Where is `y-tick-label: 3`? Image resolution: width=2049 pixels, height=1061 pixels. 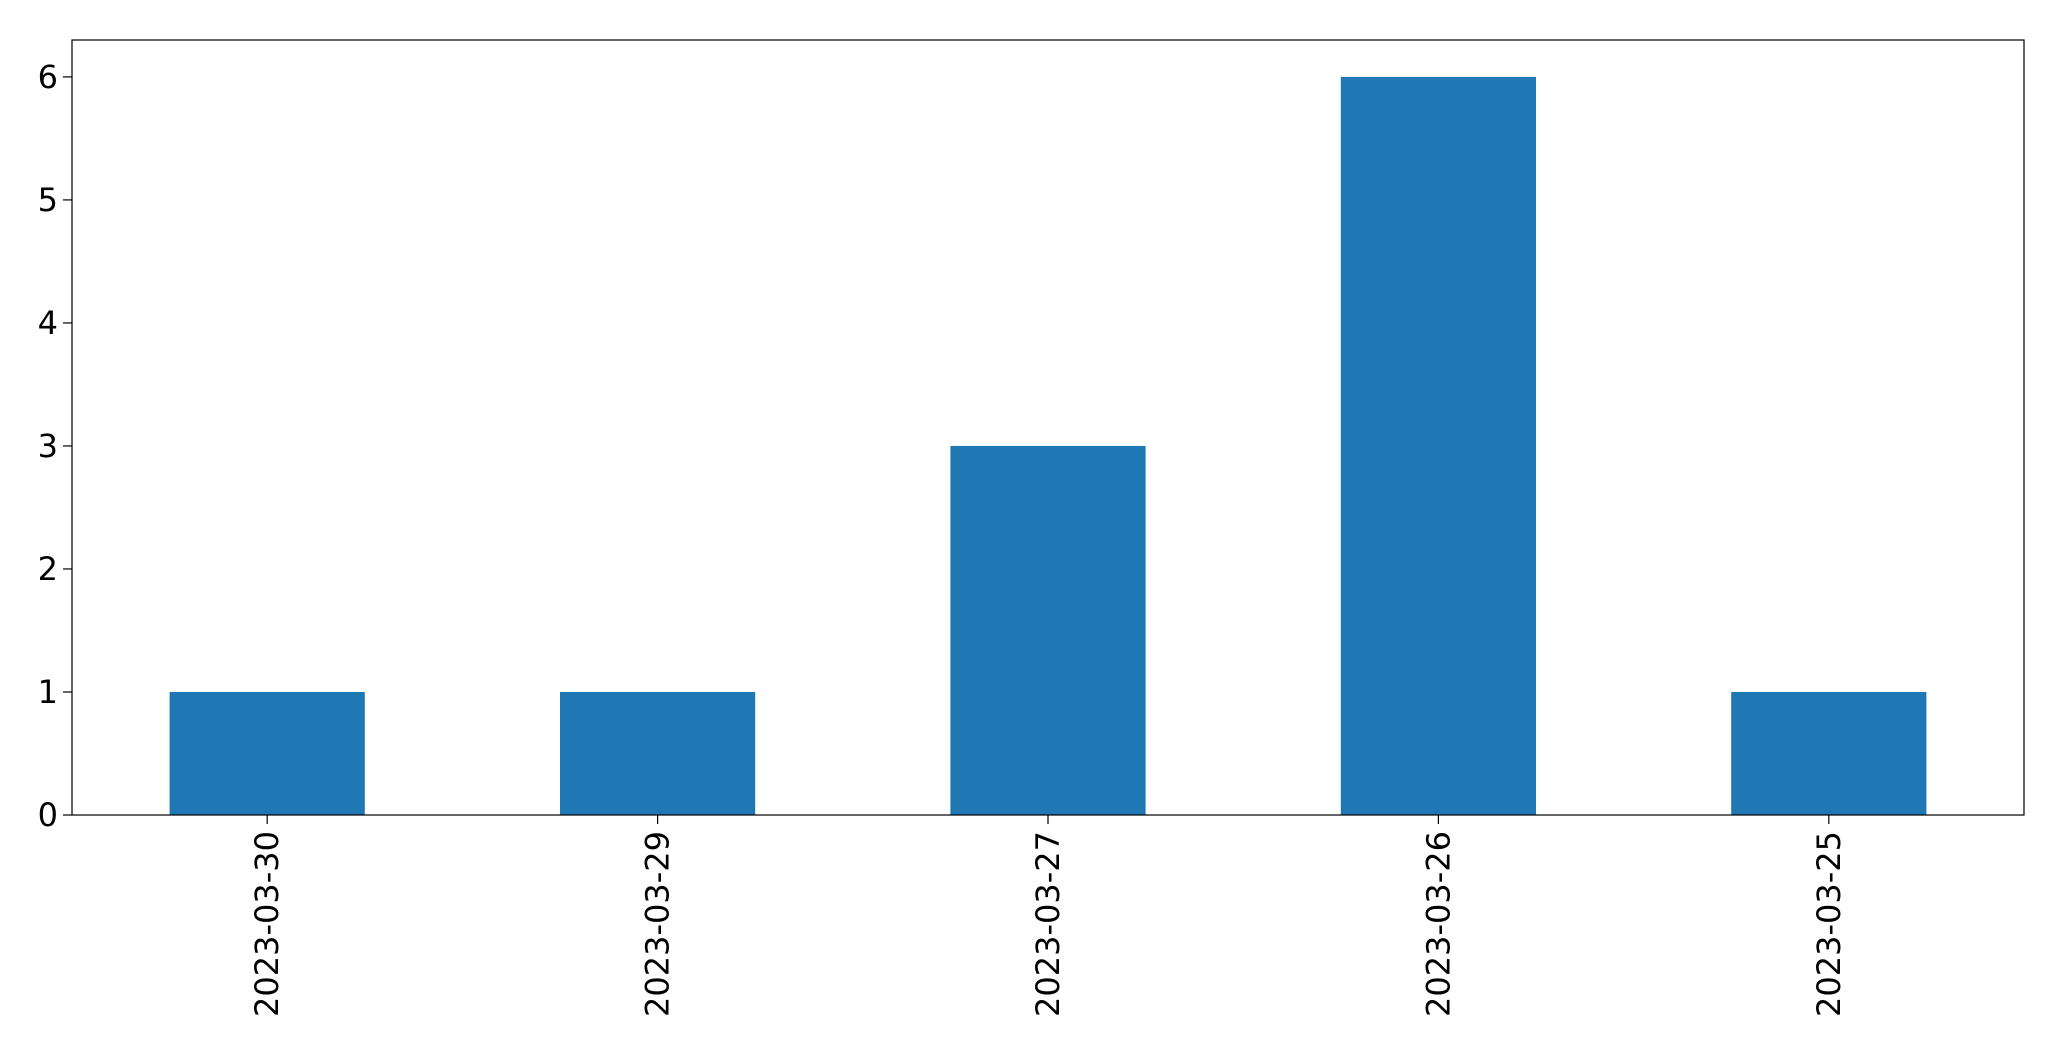 y-tick-label: 3 is located at coordinates (48, 446).